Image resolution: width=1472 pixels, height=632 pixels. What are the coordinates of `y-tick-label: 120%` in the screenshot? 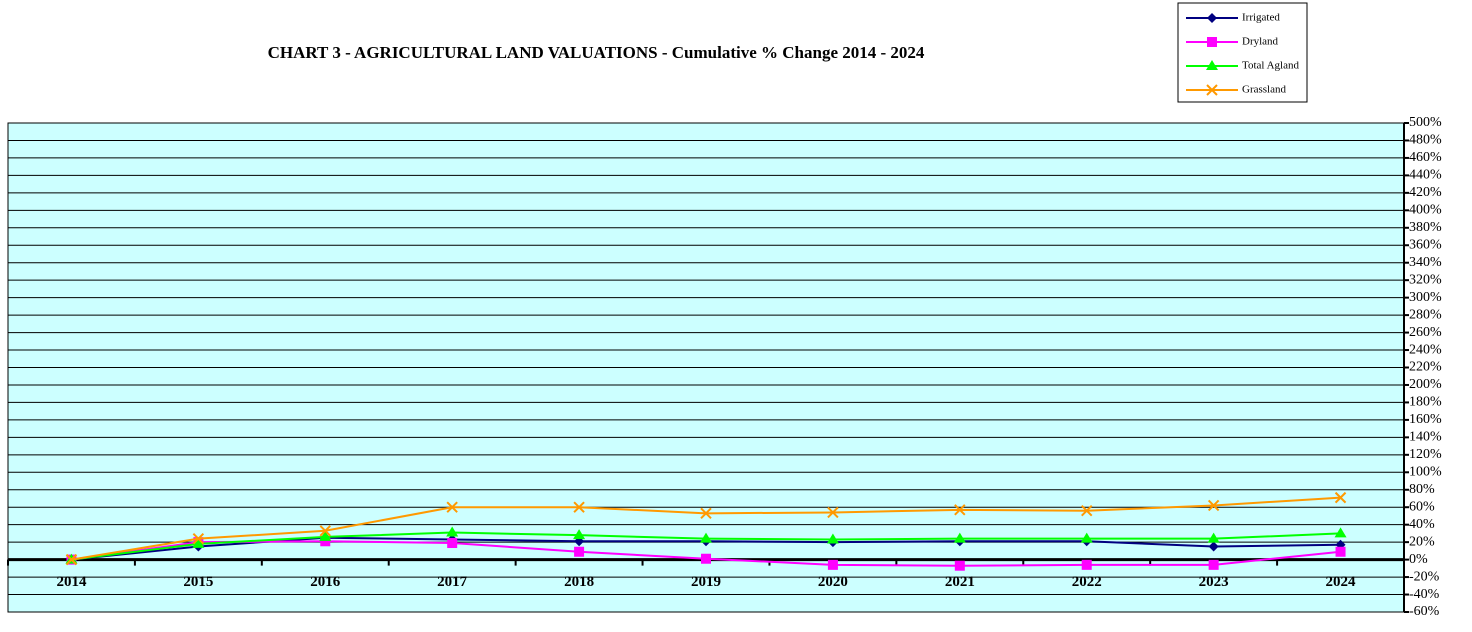 It's located at (1425, 454).